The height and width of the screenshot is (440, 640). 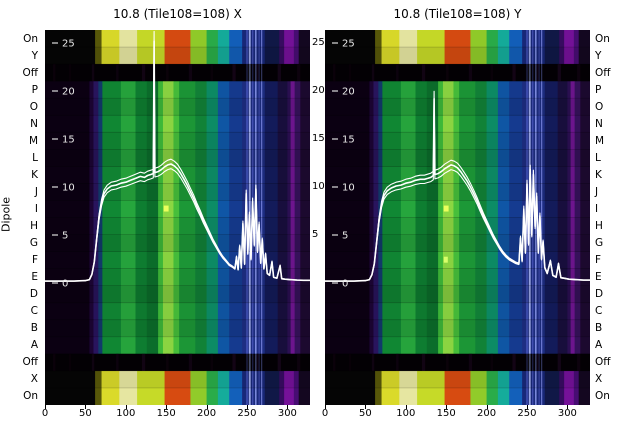 I want to click on row-labels-right: On Y Off P O N M L K J I H G F E D C B A Off X On, so click(x=616, y=220).